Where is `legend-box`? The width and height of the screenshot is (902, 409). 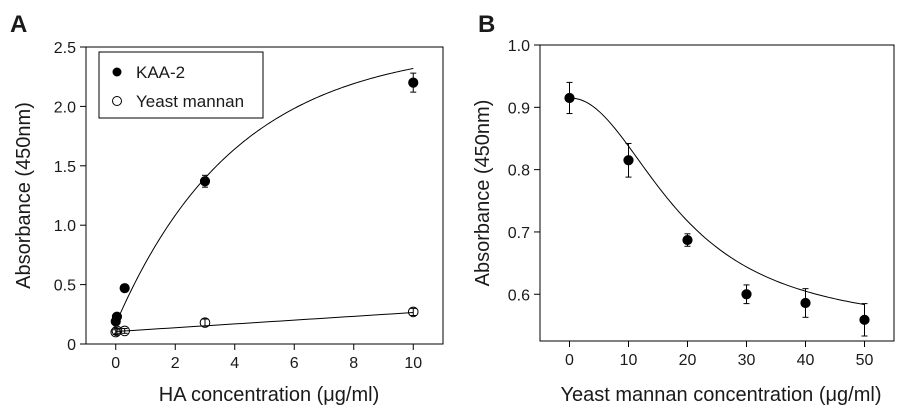 legend-box is located at coordinates (181, 85).